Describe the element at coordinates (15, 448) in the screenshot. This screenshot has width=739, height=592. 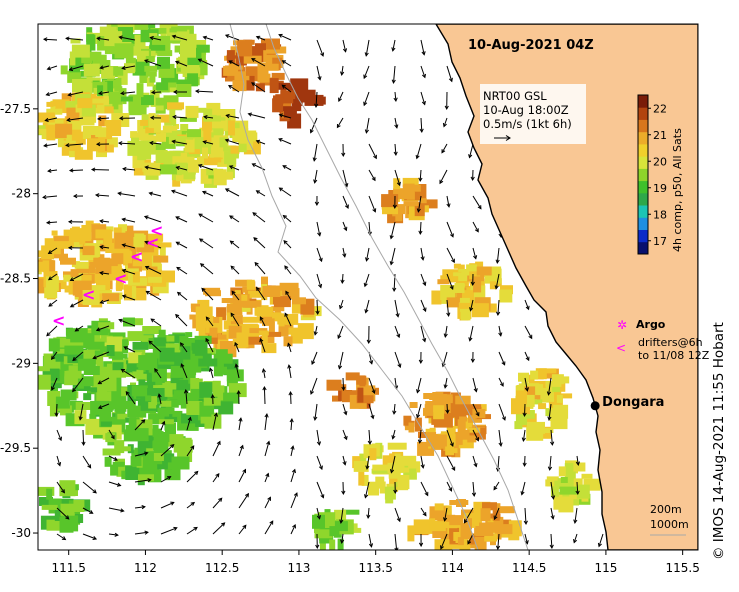
I see `lat-tick-label: -29.5` at that location.